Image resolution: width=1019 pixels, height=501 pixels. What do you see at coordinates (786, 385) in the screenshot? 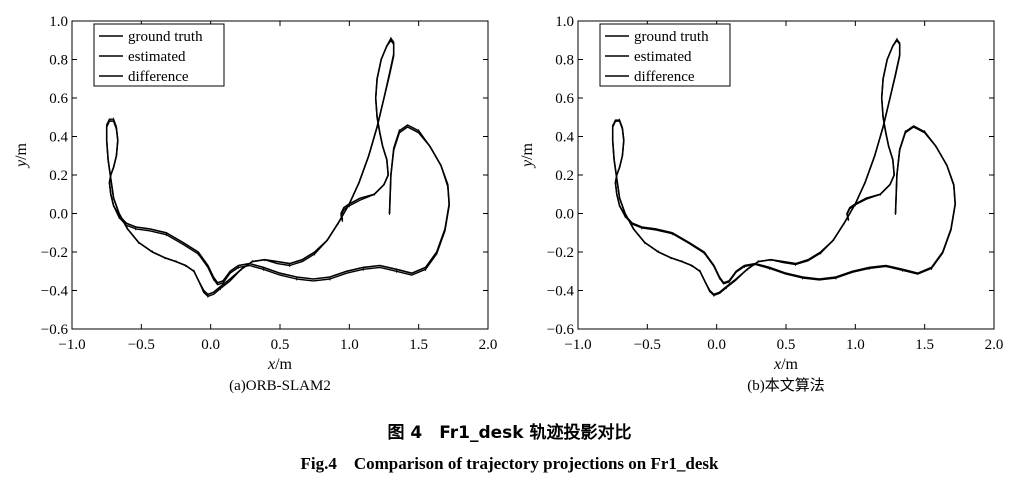
I see `subplot-caption: (b)本文算法` at bounding box center [786, 385].